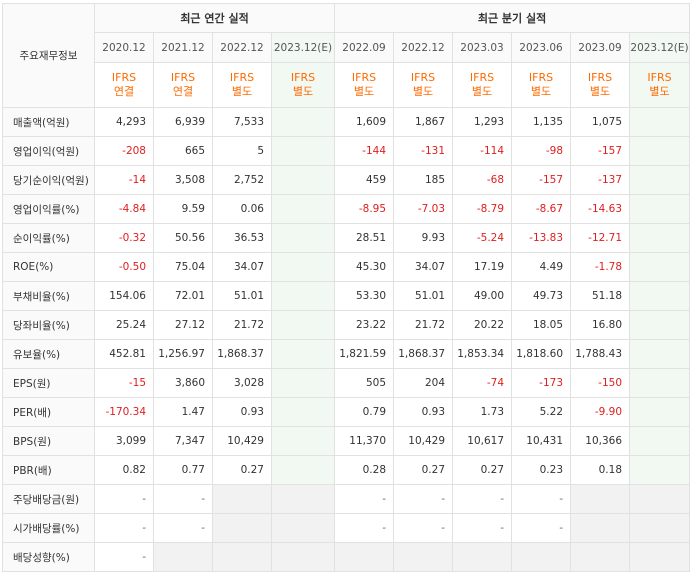  What do you see at coordinates (183, 209) in the screenshot?
I see `table-cell: 9.59` at bounding box center [183, 209].